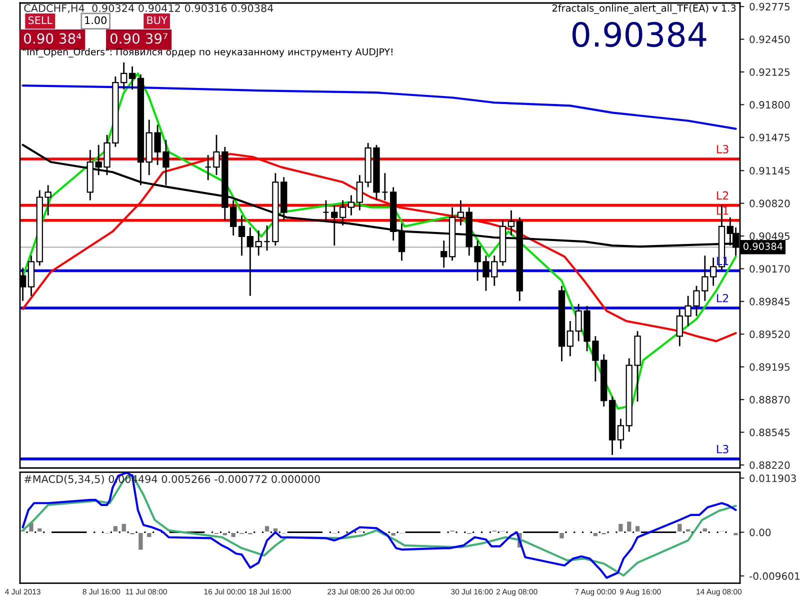 This screenshot has height=600, width=800. What do you see at coordinates (770, 400) in the screenshot?
I see `y-tick-label: 0.88870` at bounding box center [770, 400].